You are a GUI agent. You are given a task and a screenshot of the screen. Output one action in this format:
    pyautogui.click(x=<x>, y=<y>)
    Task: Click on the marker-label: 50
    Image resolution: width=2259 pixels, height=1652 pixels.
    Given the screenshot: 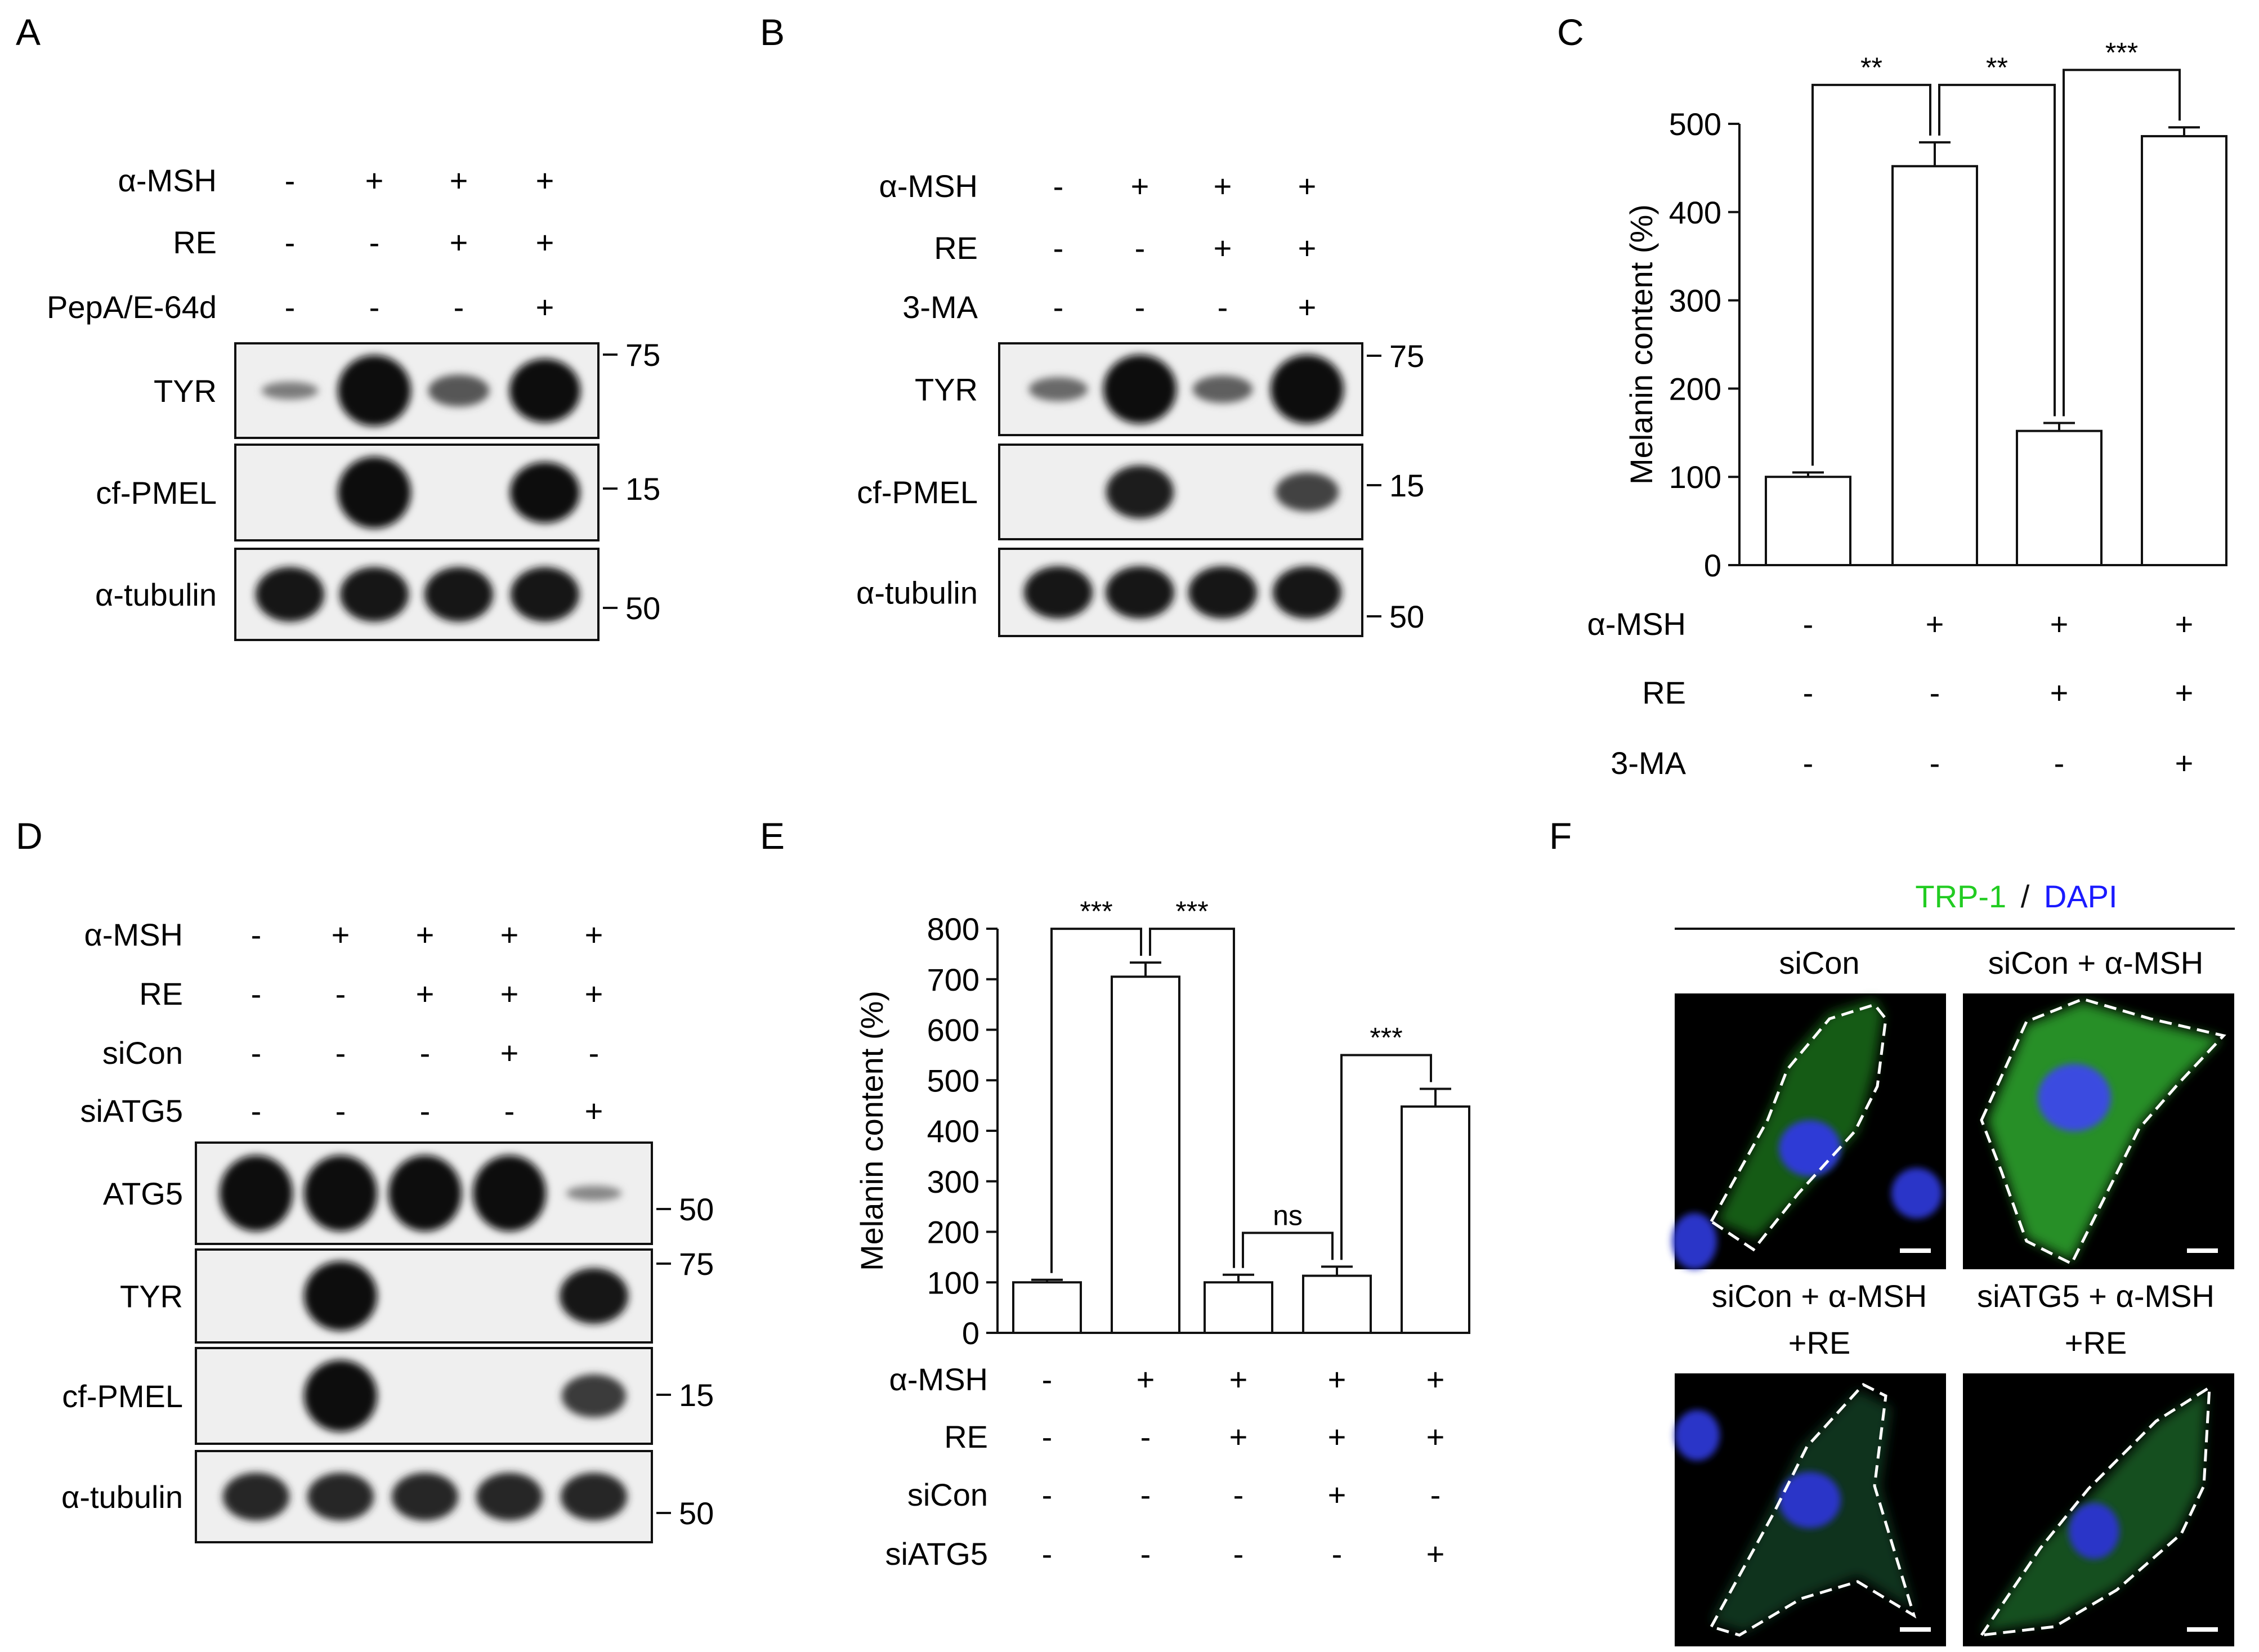 What is the action you would take?
    pyautogui.click(x=696, y=1209)
    